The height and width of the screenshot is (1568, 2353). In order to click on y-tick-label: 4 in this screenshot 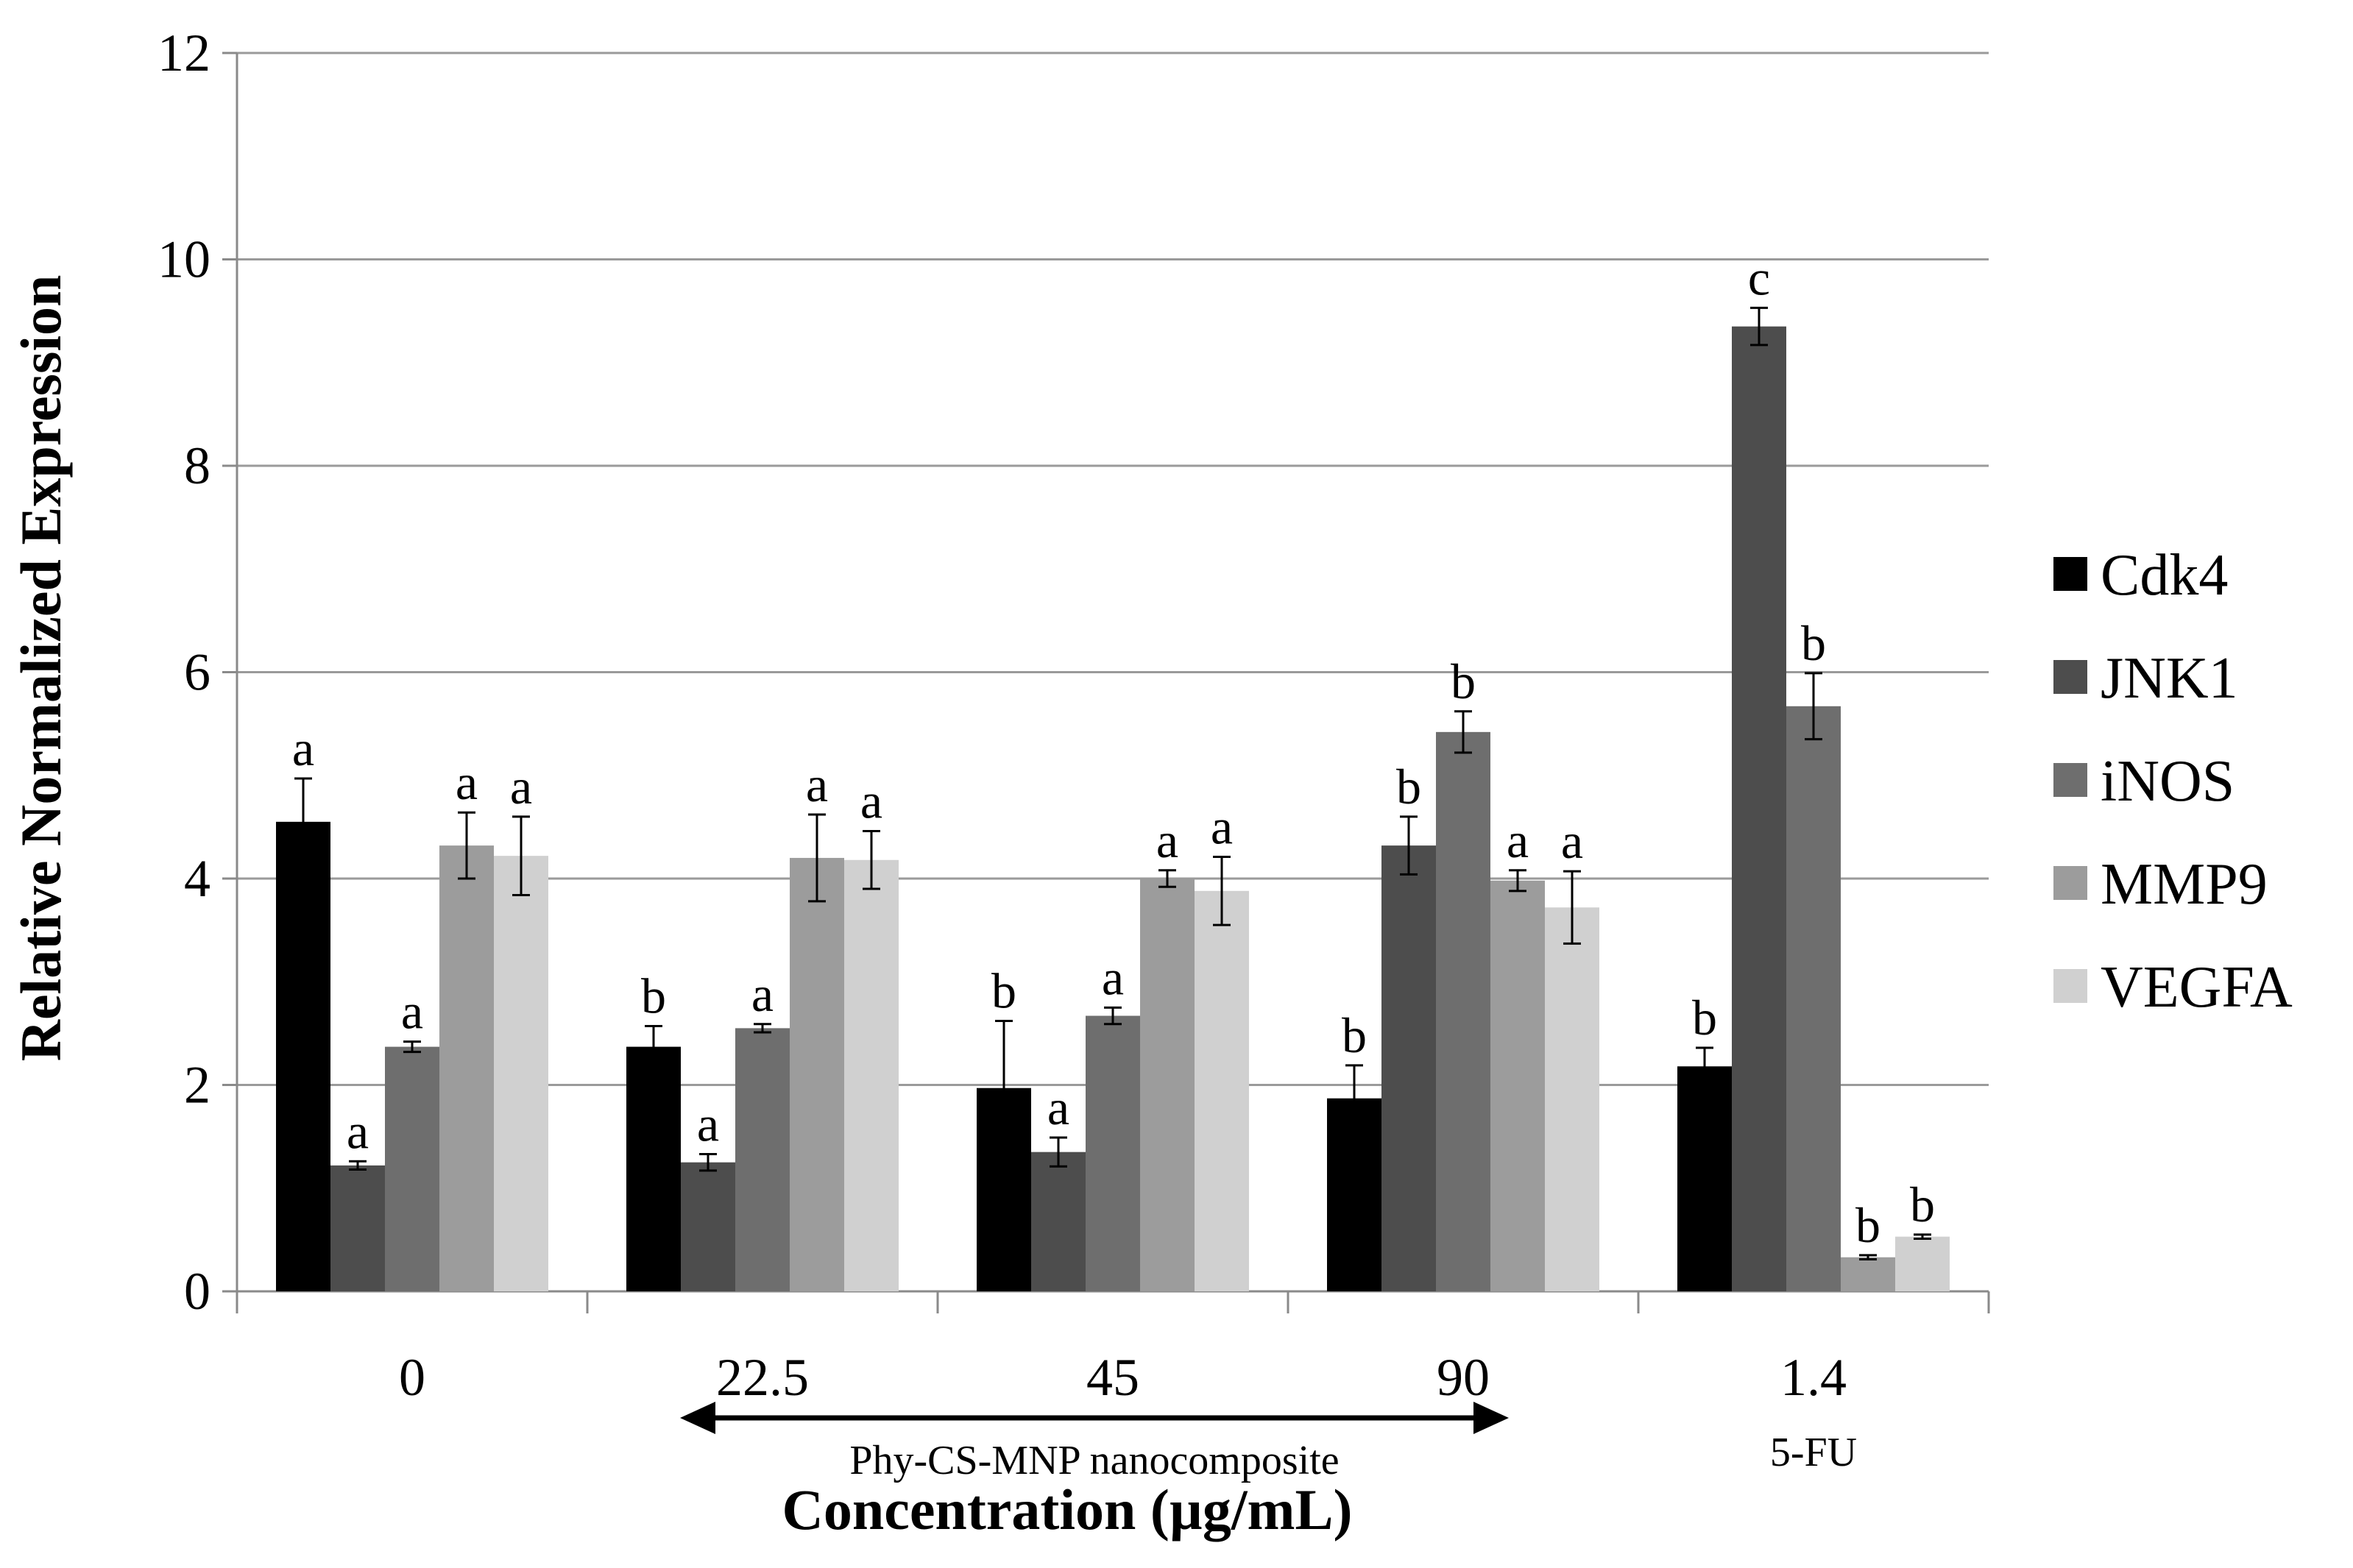, I will do `click(197, 878)`.